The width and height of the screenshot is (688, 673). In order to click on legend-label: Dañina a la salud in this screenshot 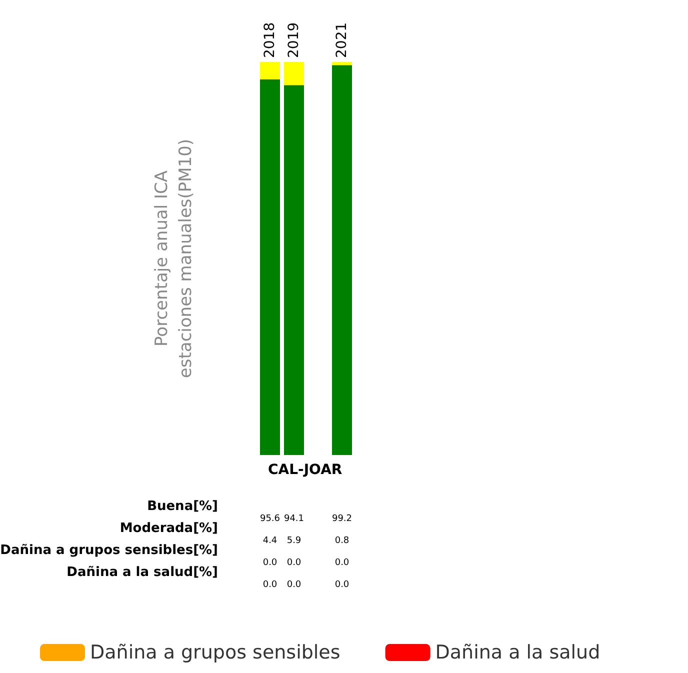, I will do `click(517, 653)`.